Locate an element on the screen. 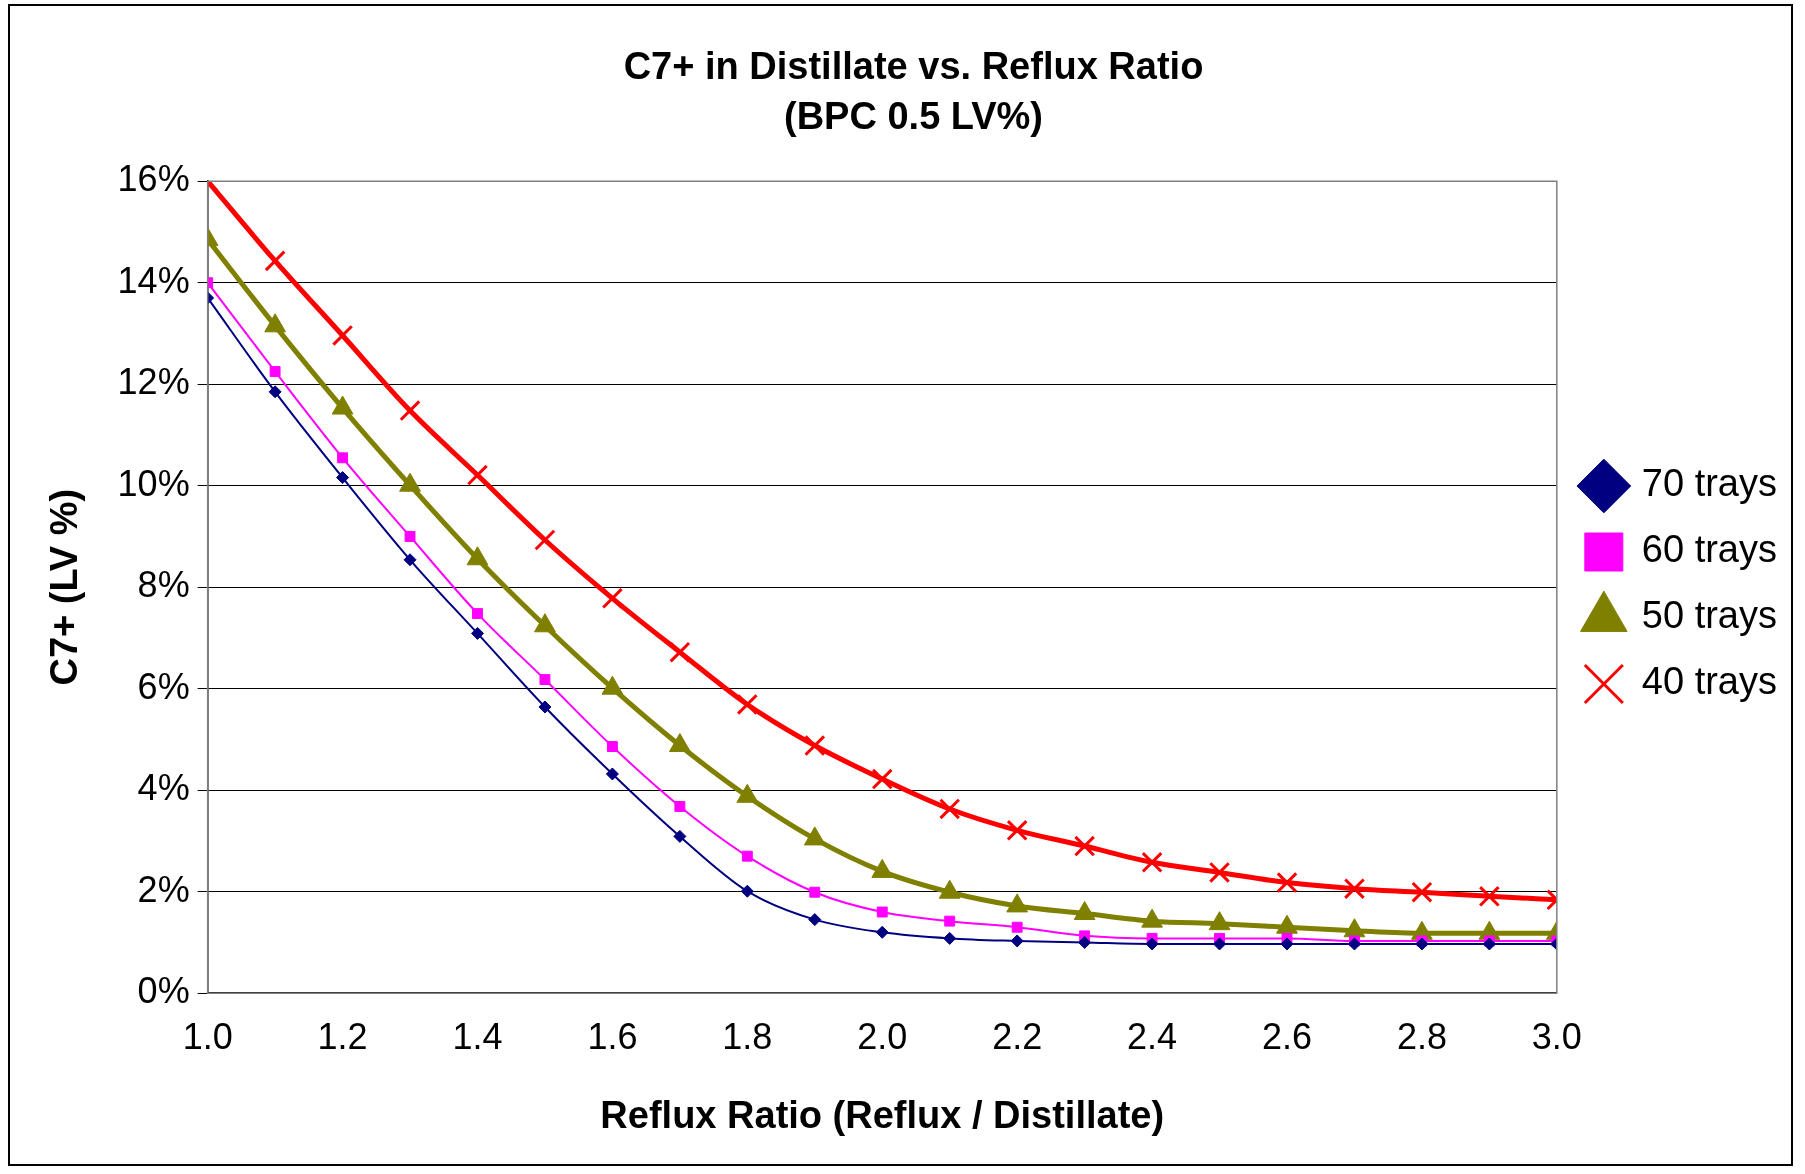 This screenshot has width=1805, height=1174. y-tick-label: 10% is located at coordinates (153, 483).